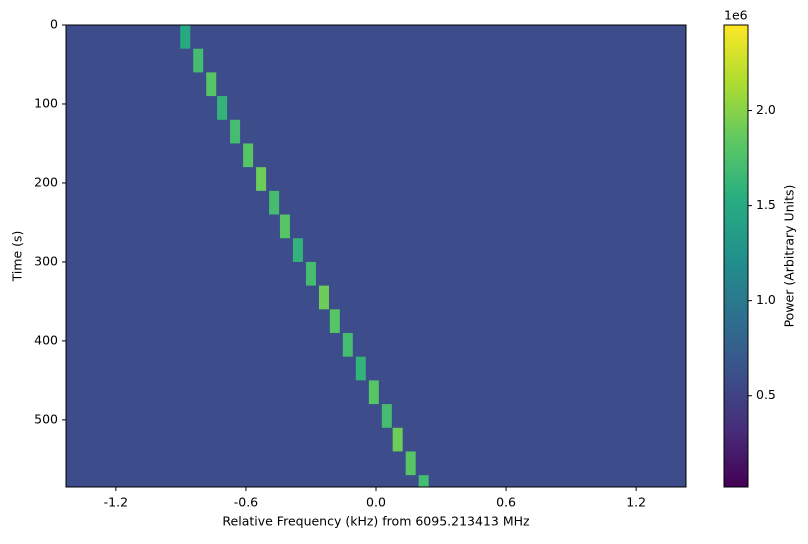 This screenshot has width=808, height=544. I want to click on y-axis-label: Time (s), so click(17, 257).